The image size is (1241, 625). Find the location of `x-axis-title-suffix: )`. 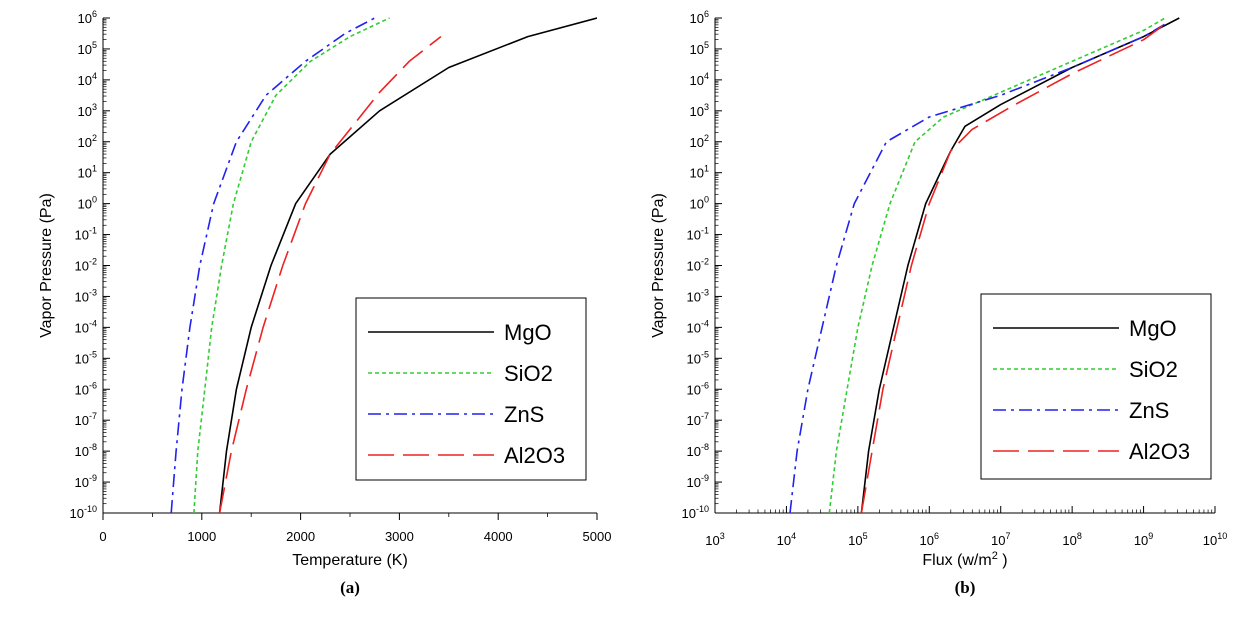

x-axis-title-suffix: ) is located at coordinates (1003, 560).